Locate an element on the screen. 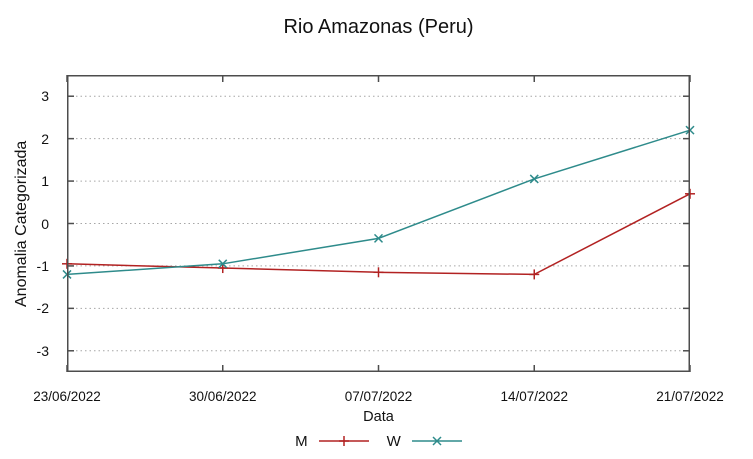 The image size is (753, 459). x-tick-label: 21/07/2022 is located at coordinates (690, 396).